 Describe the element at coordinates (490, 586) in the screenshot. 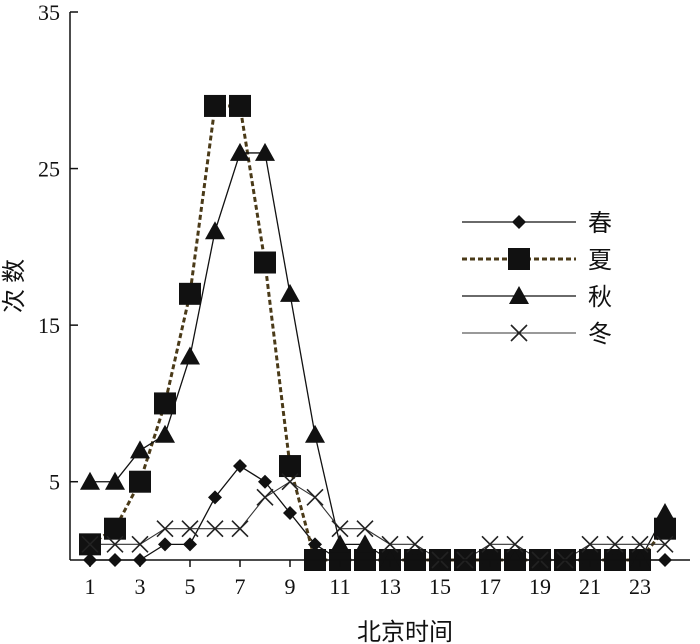

I see `x-tick-label: 17` at that location.